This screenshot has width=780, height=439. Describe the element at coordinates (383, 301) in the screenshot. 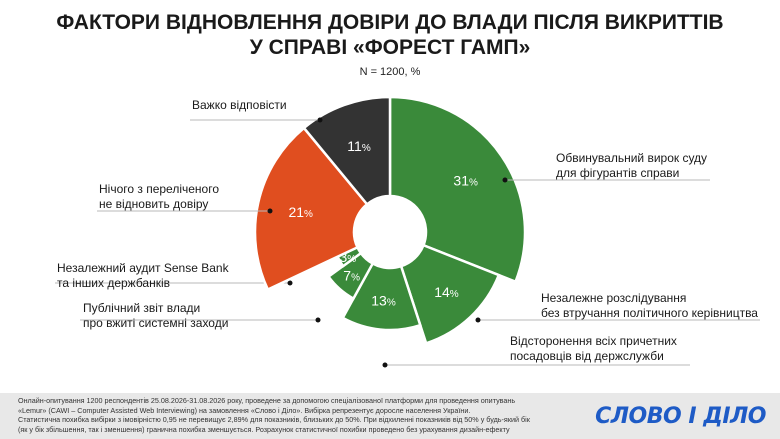

I see `slice-value-label: 13%` at that location.